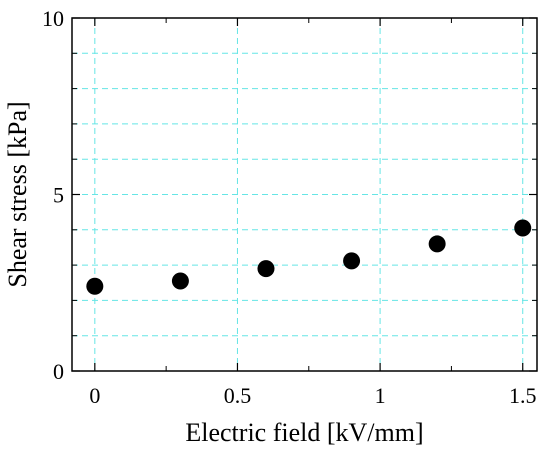  Describe the element at coordinates (58, 195) in the screenshot. I see `y-tick-label: 5` at that location.